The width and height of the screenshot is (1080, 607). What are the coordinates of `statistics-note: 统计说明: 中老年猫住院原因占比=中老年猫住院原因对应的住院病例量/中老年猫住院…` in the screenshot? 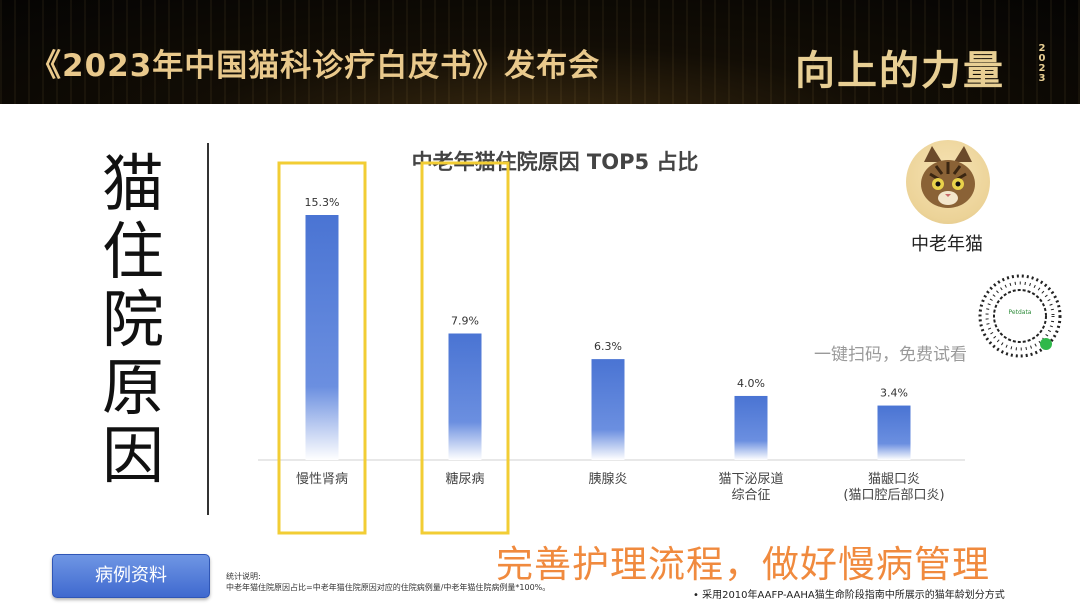 It's located at (388, 582).